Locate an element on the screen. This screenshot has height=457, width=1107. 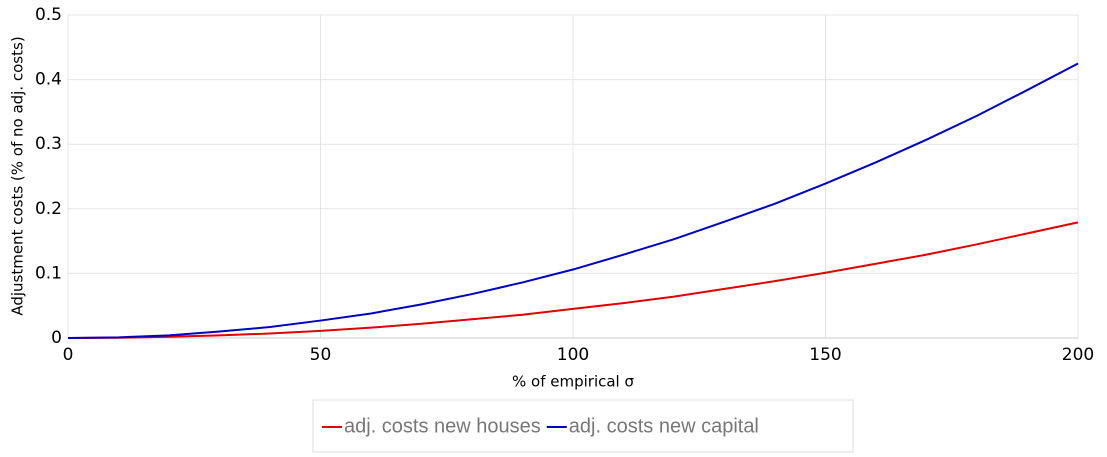
legend-box is located at coordinates (583, 426).